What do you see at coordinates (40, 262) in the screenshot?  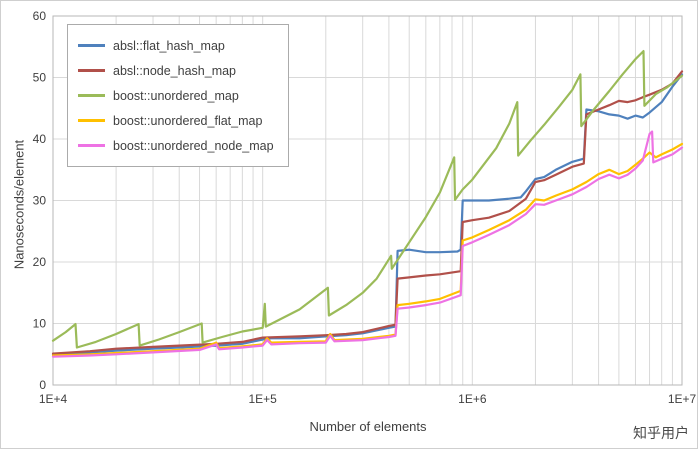 I see `y-tick-label: 20` at bounding box center [40, 262].